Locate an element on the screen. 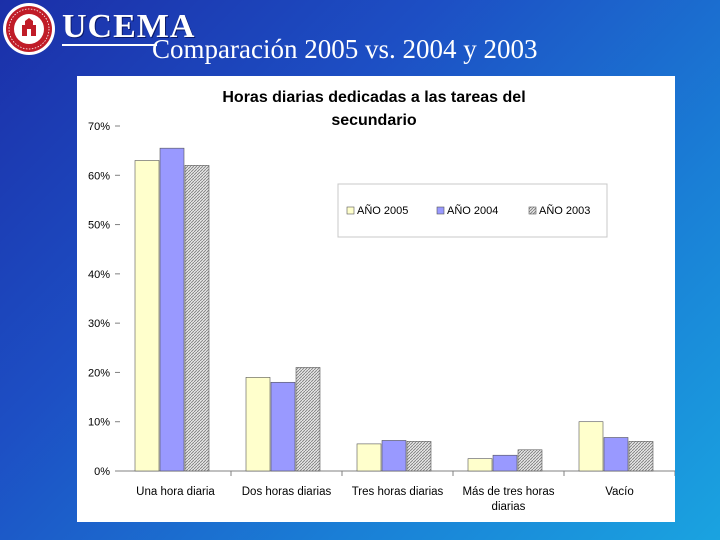 The height and width of the screenshot is (540, 720). x-category-label: Más de tres horas is located at coordinates (508, 492).